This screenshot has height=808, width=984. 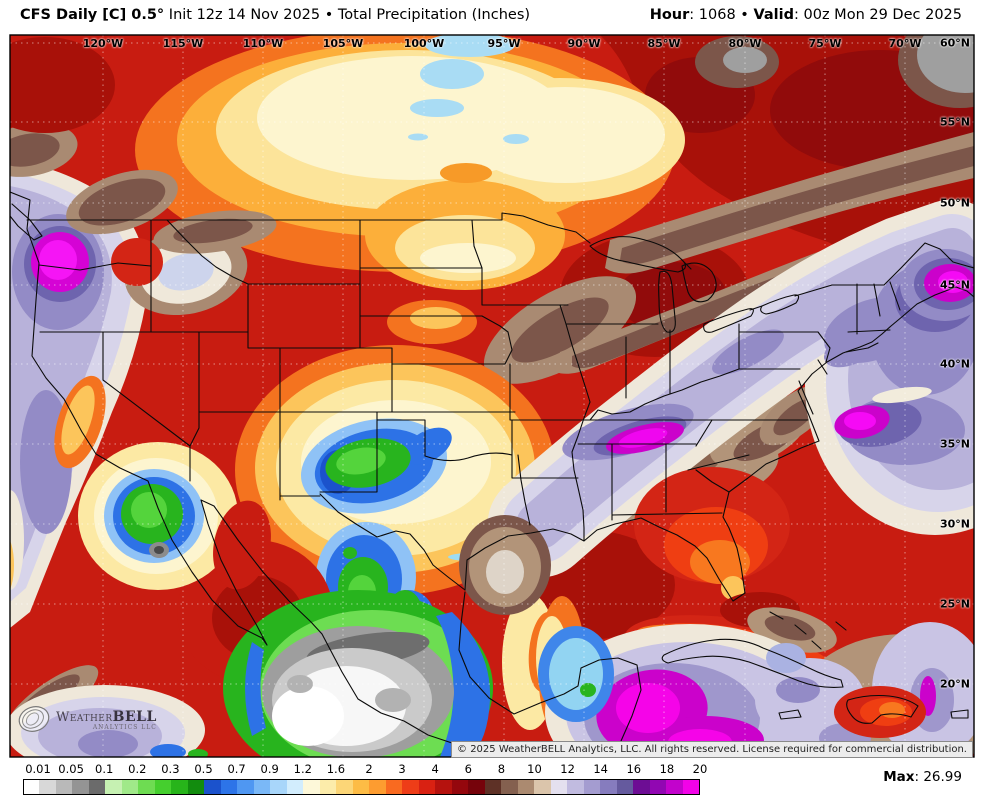 I want to click on lon-label: 70°W, so click(x=905, y=43).